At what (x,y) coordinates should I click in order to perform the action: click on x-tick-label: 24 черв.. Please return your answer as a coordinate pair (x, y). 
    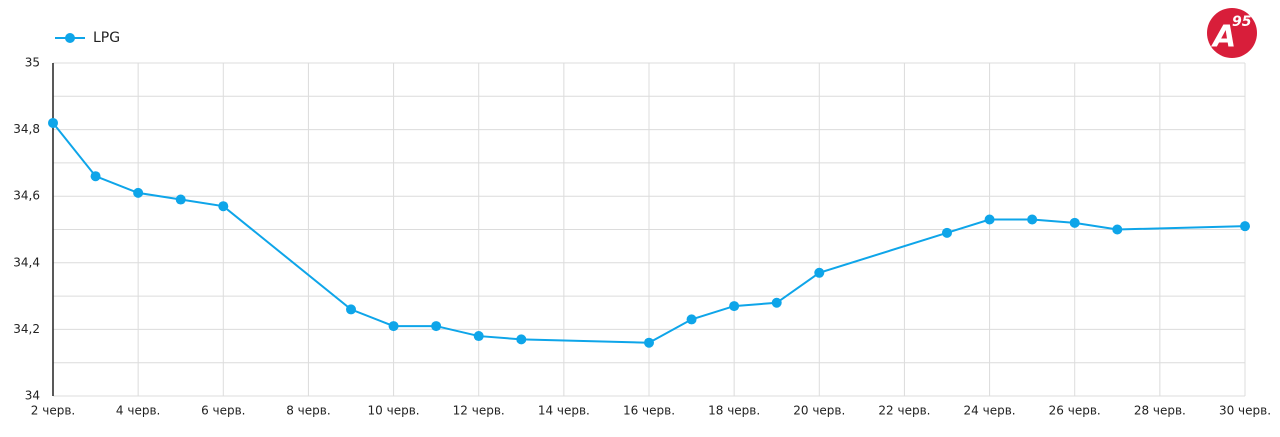
    Looking at the image, I should click on (990, 411).